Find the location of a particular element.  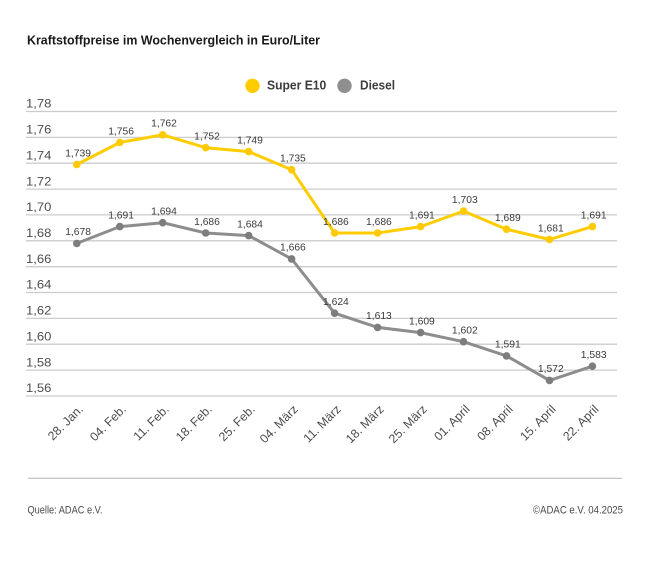

svg-text: 1,694 is located at coordinates (164, 212).